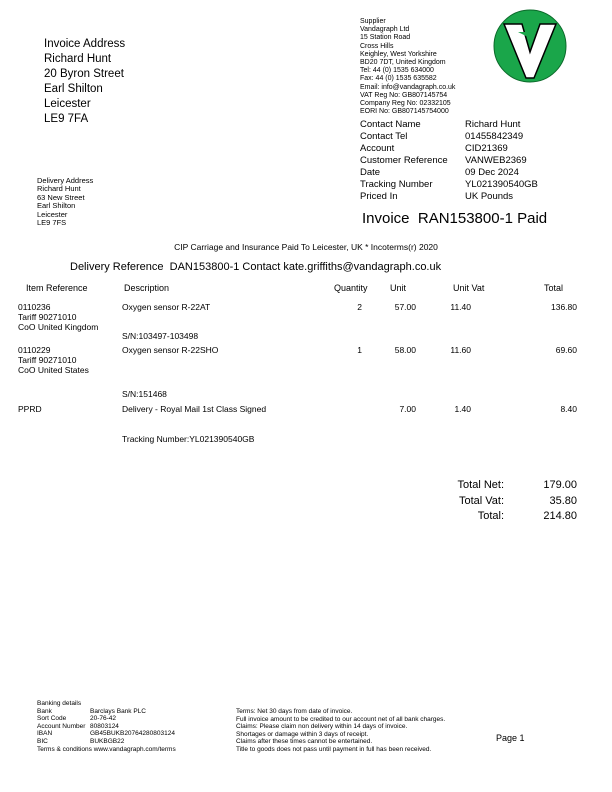 This screenshot has width=612, height=792. Describe the element at coordinates (66, 119) in the screenshot. I see `invoice-address-line: LE9 7FA` at that location.